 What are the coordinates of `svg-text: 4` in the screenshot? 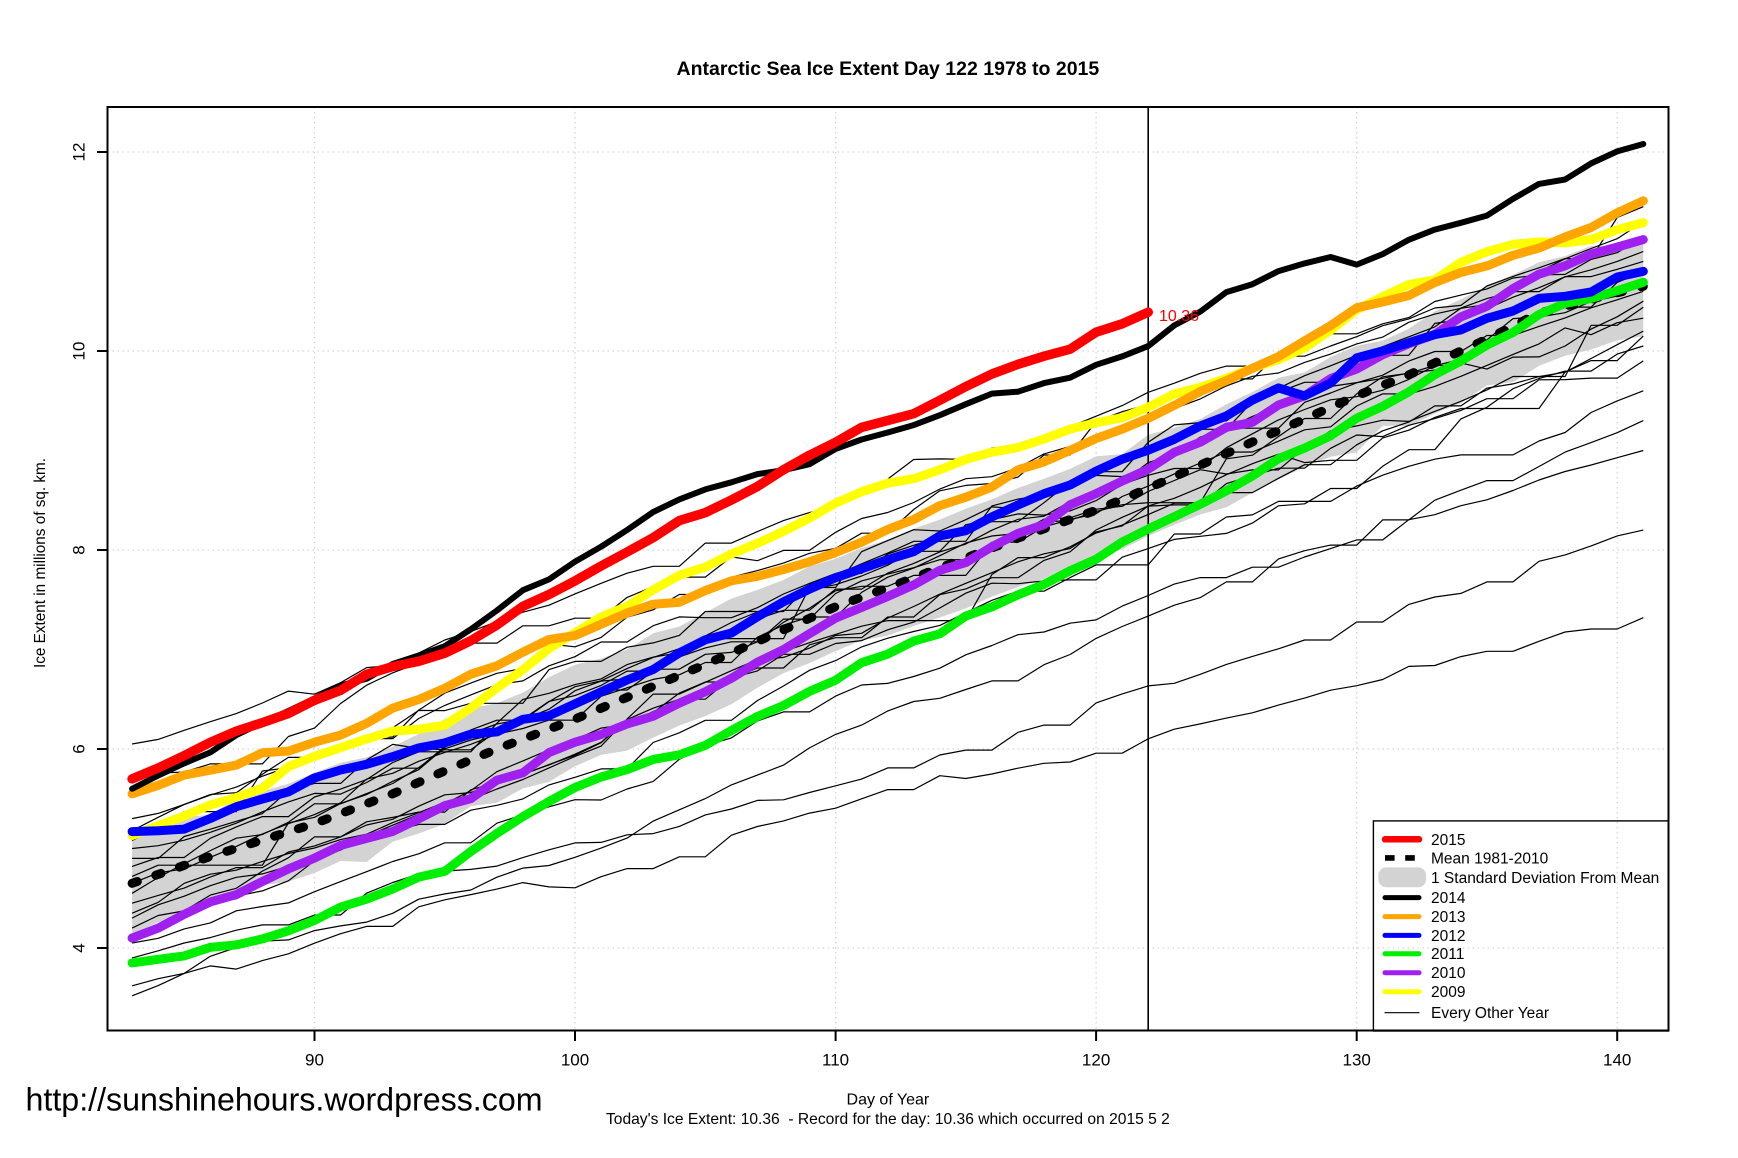 It's located at (79, 947).